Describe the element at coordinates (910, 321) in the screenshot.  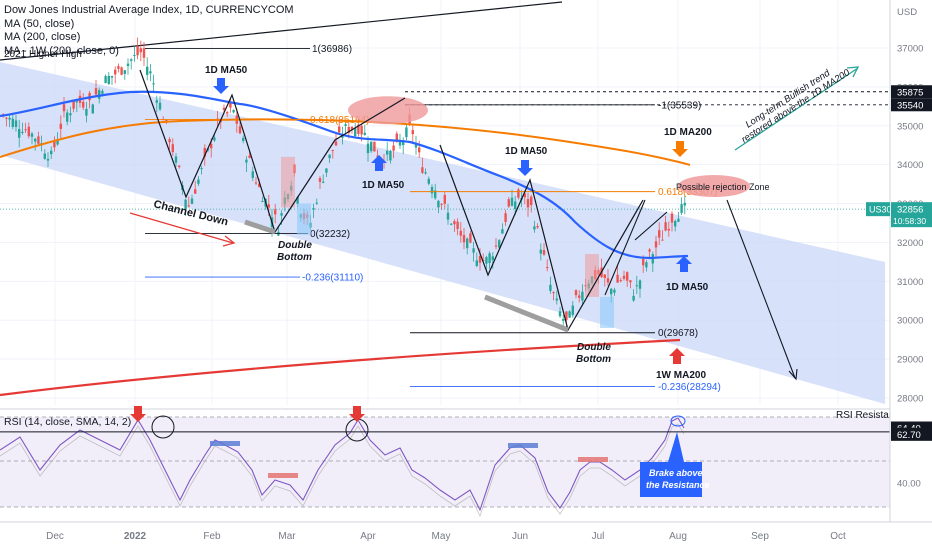
I see `price-tick-label: 30000` at that location.